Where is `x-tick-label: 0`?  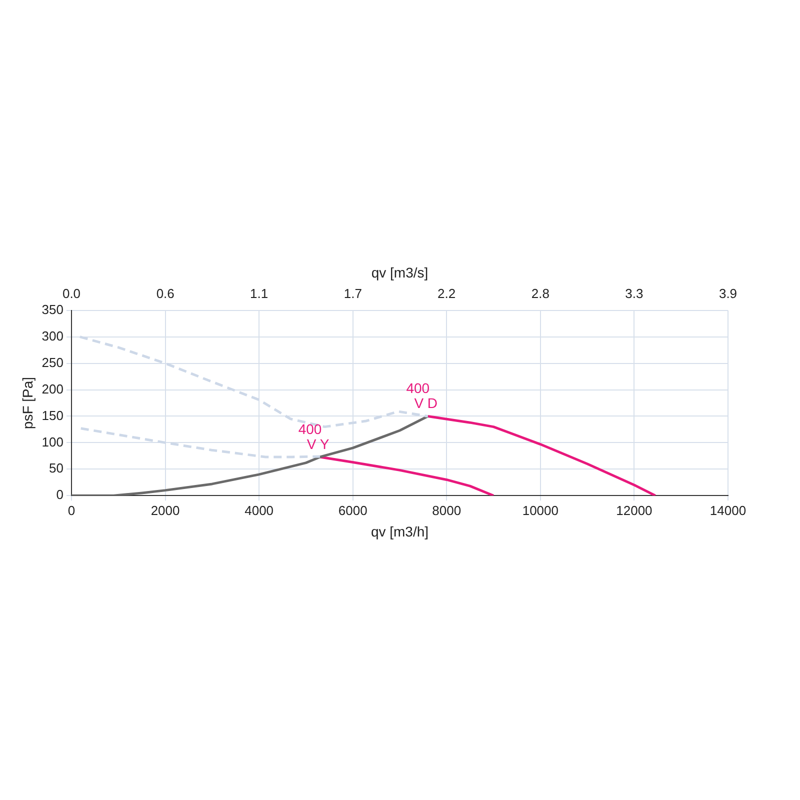
x-tick-label: 0 is located at coordinates (72, 510).